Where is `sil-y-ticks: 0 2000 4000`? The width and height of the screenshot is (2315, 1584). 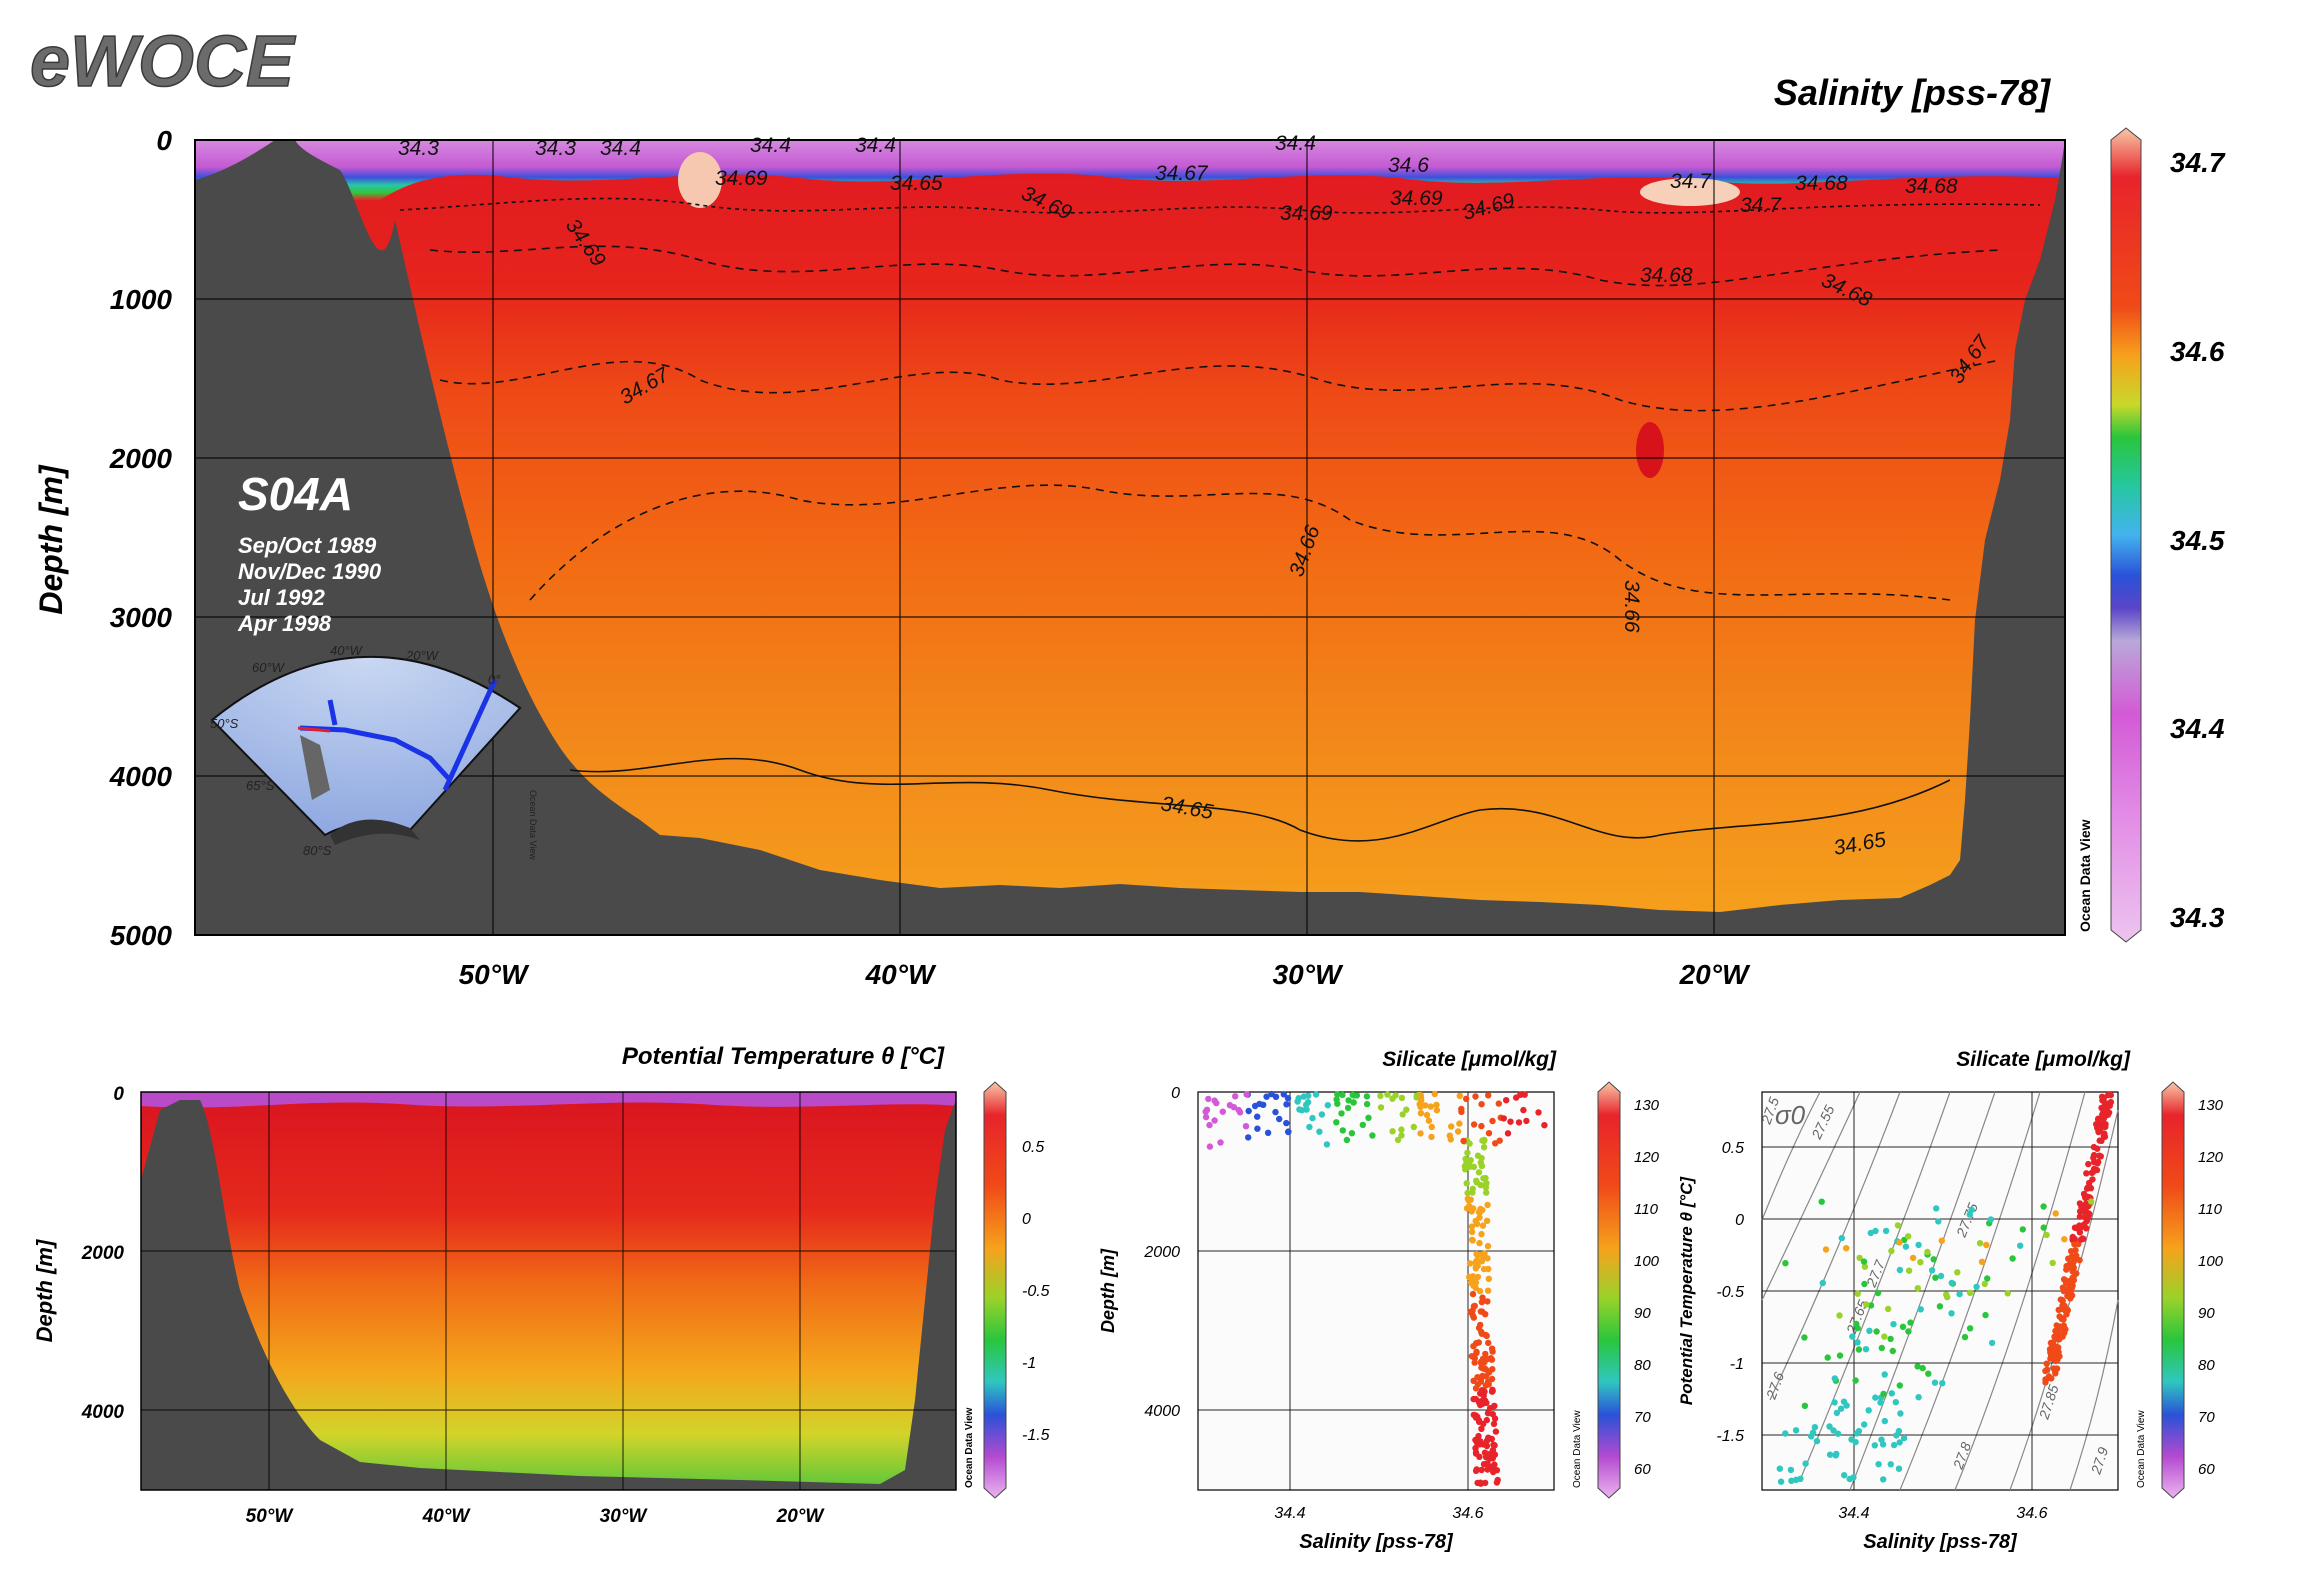 sil-y-ticks: 0 2000 4000 is located at coordinates (1161, 1252).